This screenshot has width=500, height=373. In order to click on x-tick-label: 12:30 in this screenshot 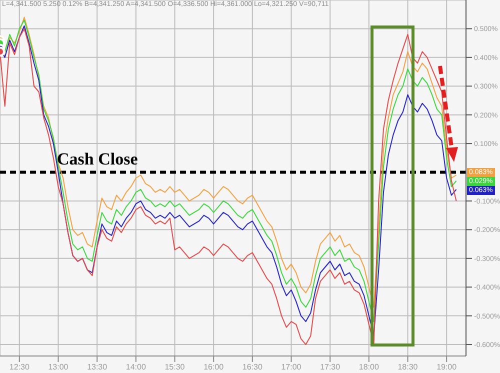, I will do `click(19, 367)`.